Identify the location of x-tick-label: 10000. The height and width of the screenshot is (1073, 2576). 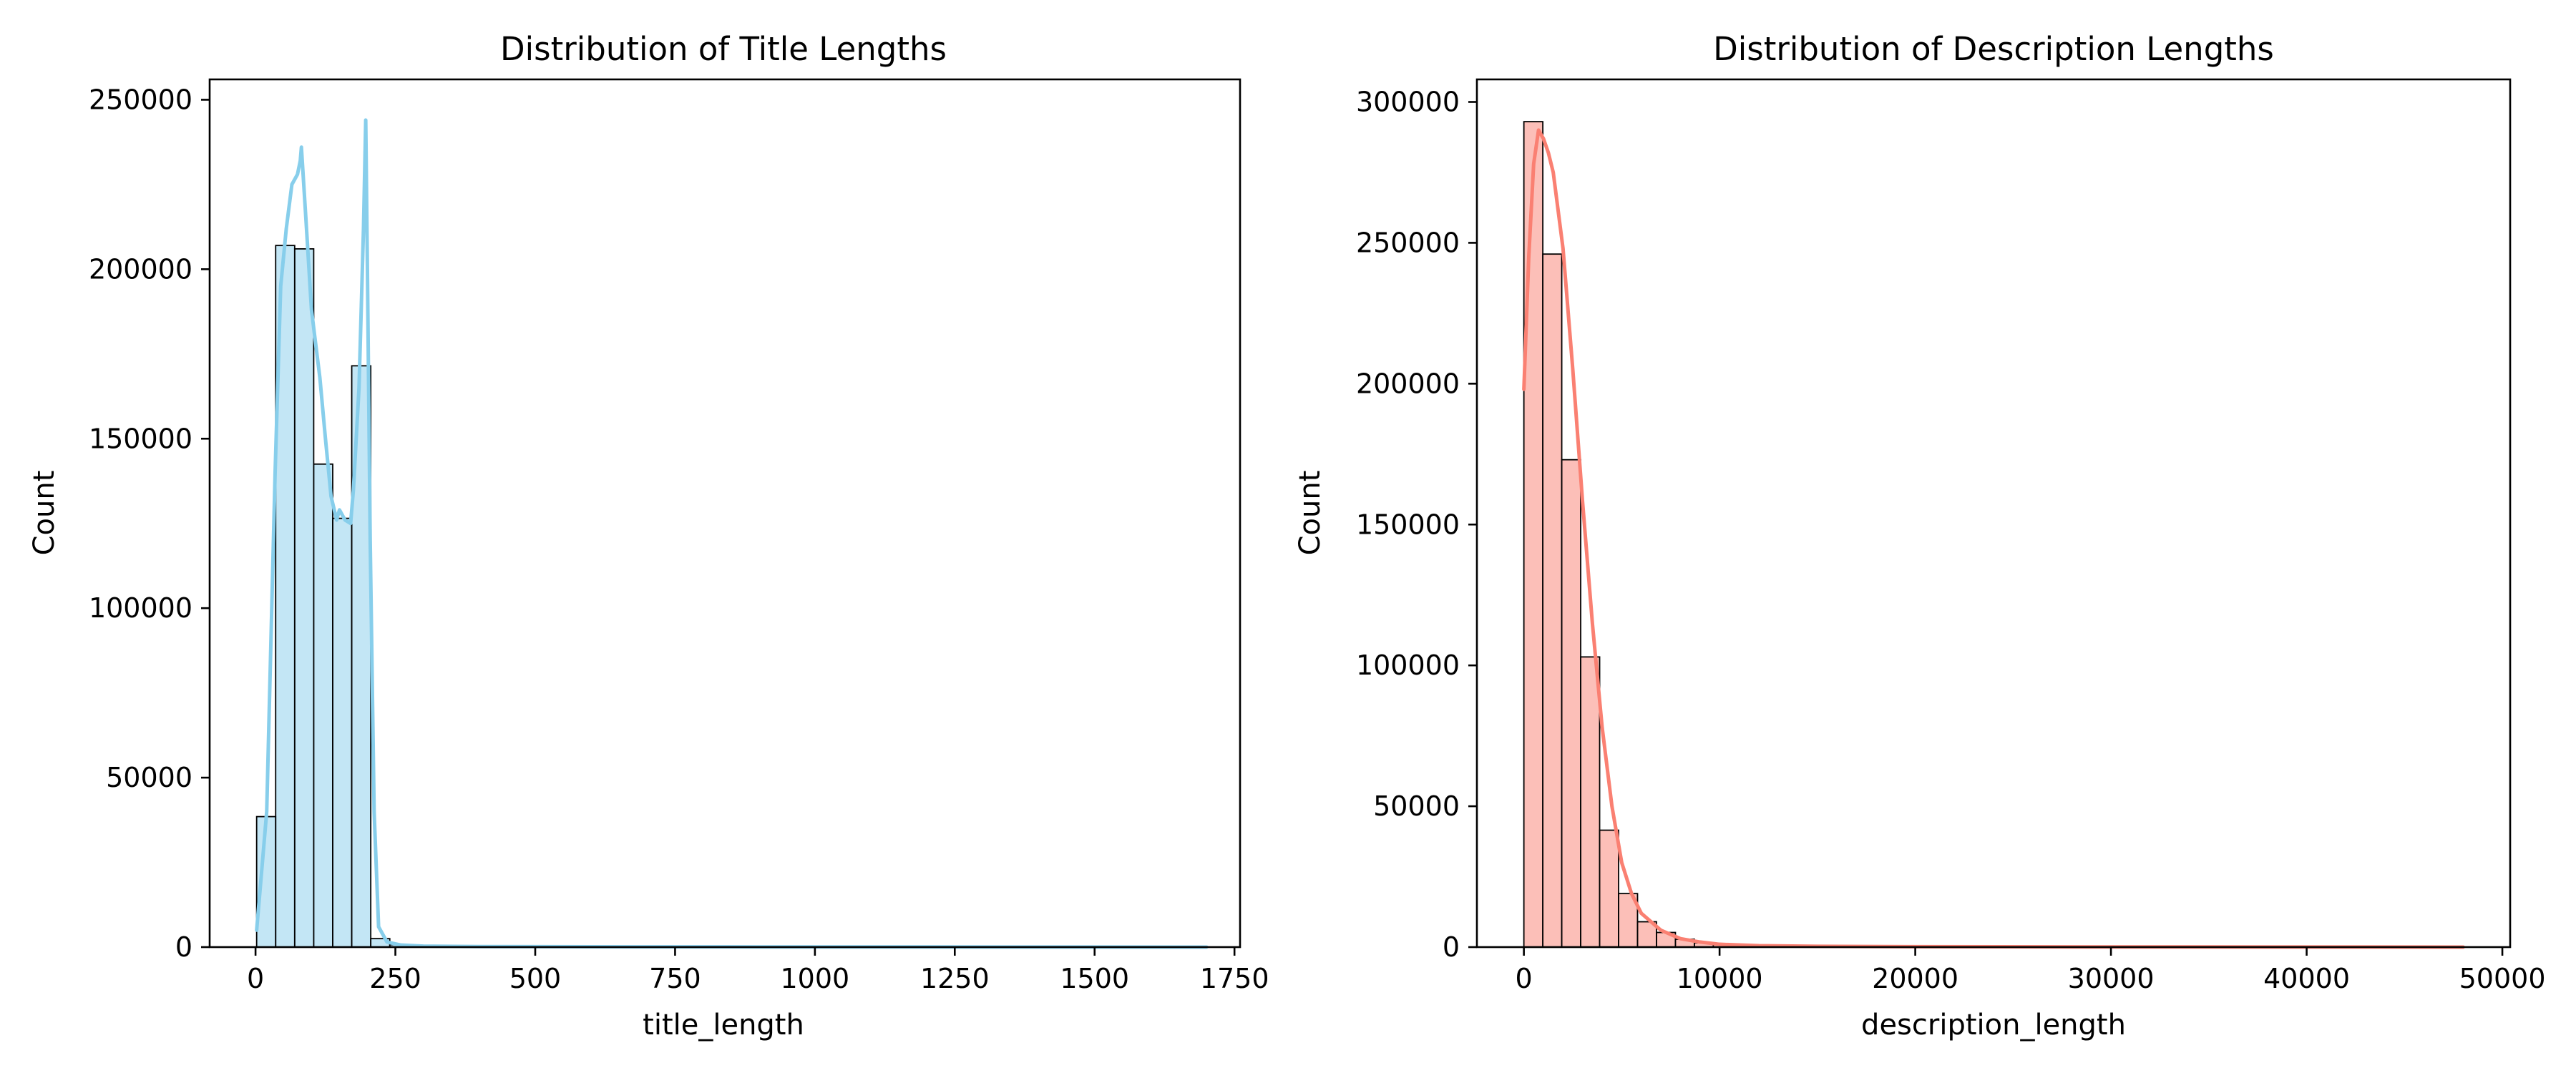
(1720, 979).